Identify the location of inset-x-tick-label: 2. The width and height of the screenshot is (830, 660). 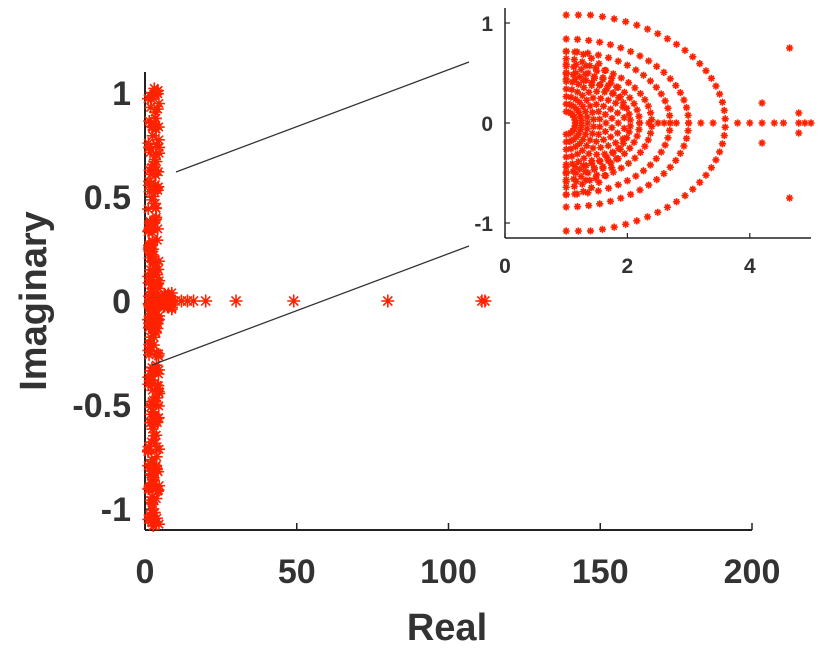
(628, 266).